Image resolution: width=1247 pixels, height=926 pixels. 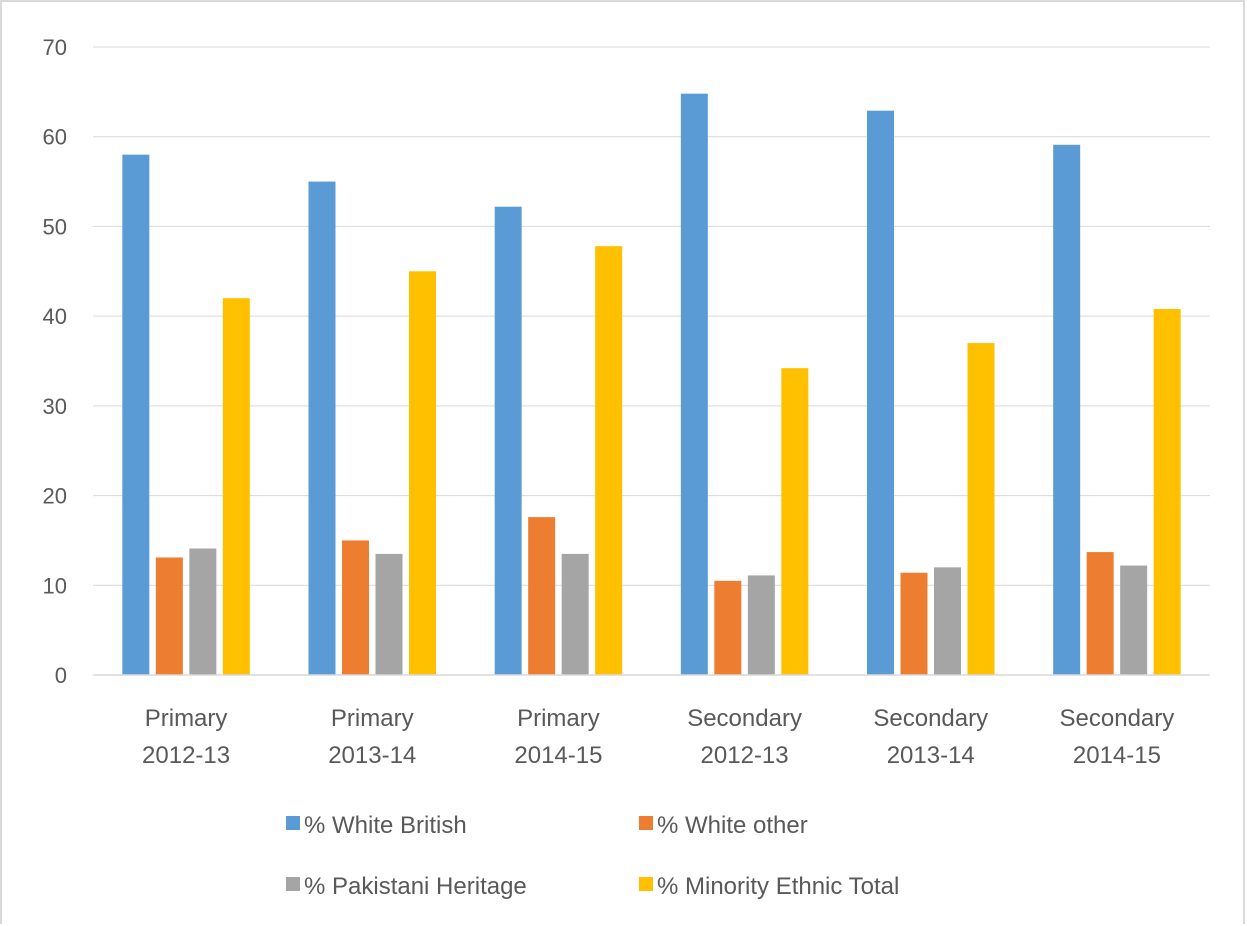 I want to click on legend-label: % Pakistani Heritage, so click(x=415, y=886).